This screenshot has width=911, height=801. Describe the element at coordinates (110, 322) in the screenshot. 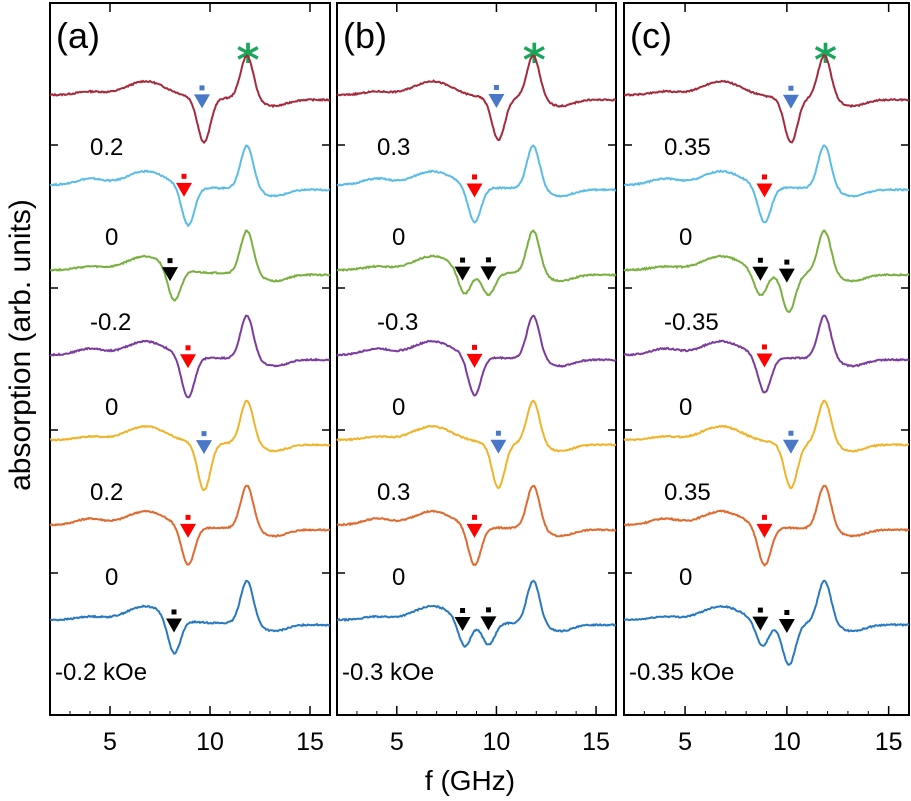

I see `field-label: -0.2` at that location.